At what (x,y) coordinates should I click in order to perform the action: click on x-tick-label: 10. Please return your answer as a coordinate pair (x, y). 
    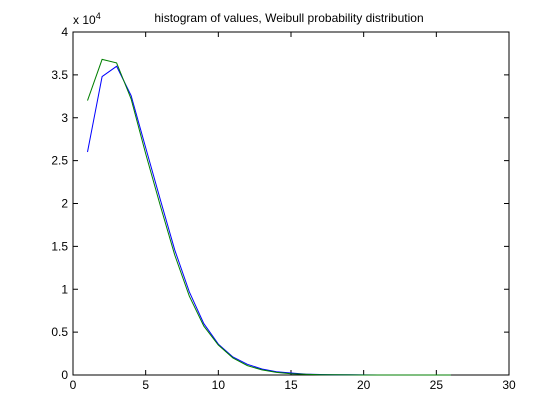
    Looking at the image, I should click on (219, 385).